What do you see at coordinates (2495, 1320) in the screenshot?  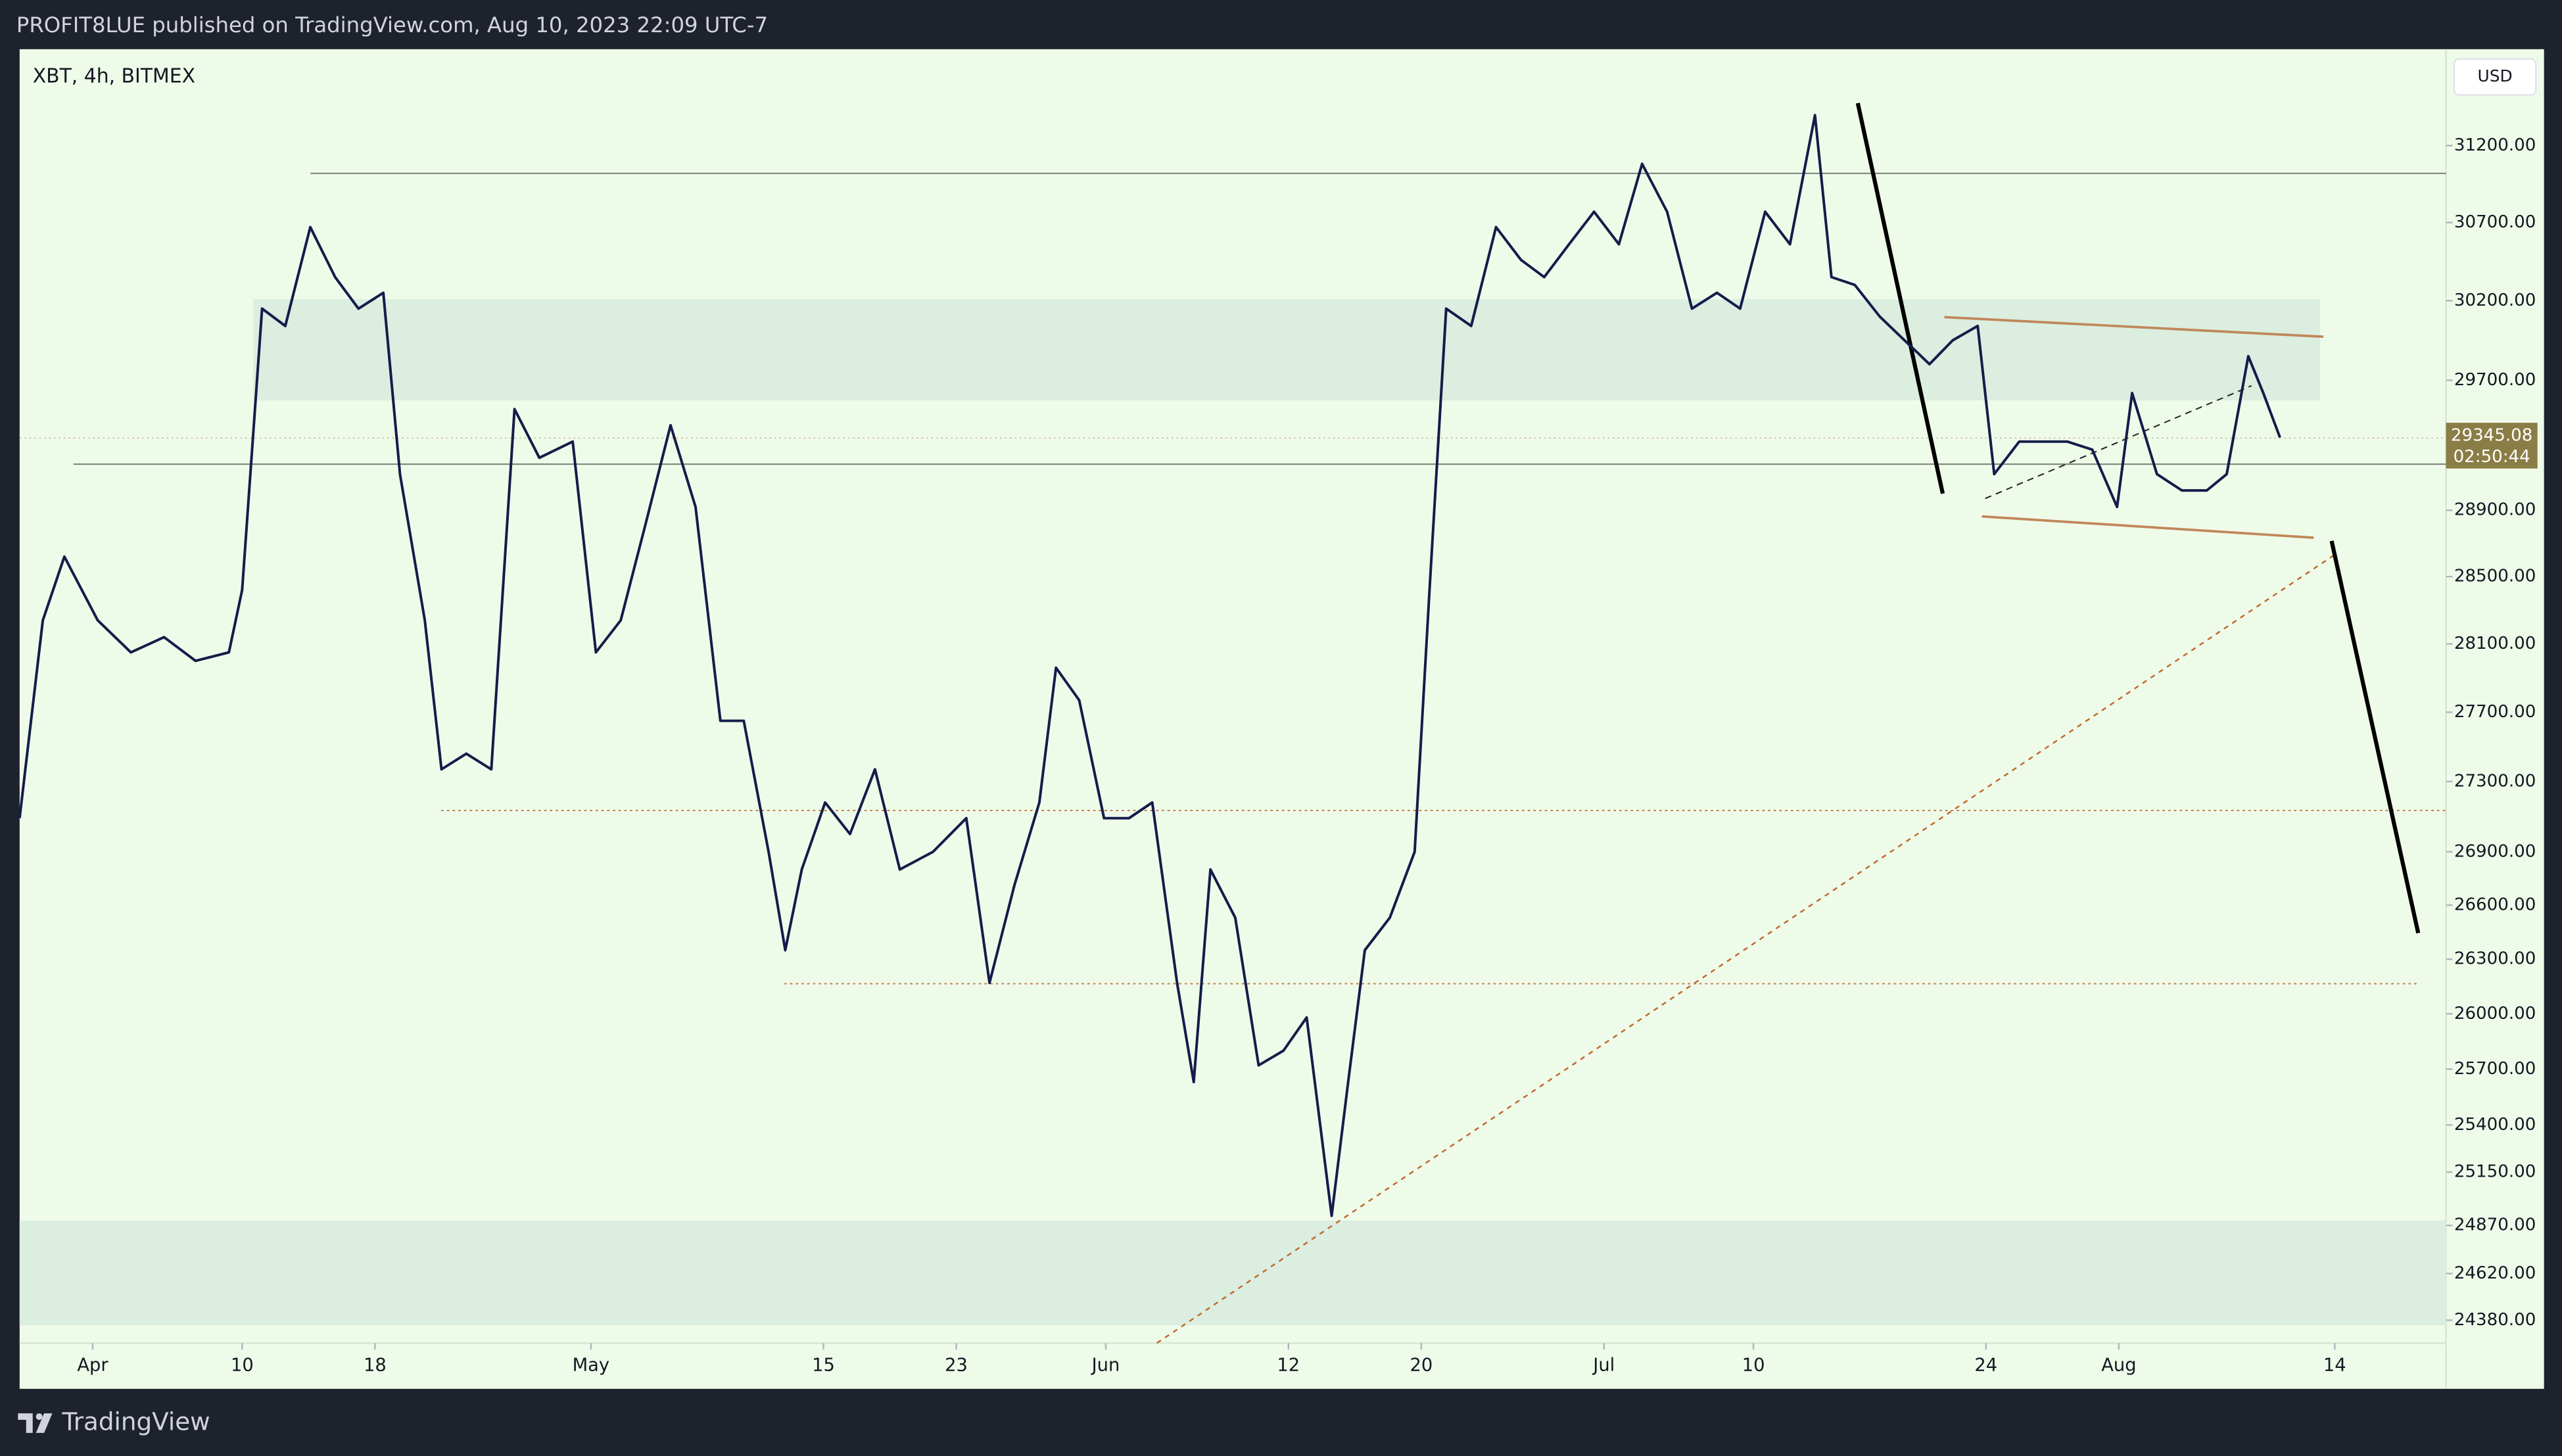 I see `y-tick-label: 24380.00` at bounding box center [2495, 1320].